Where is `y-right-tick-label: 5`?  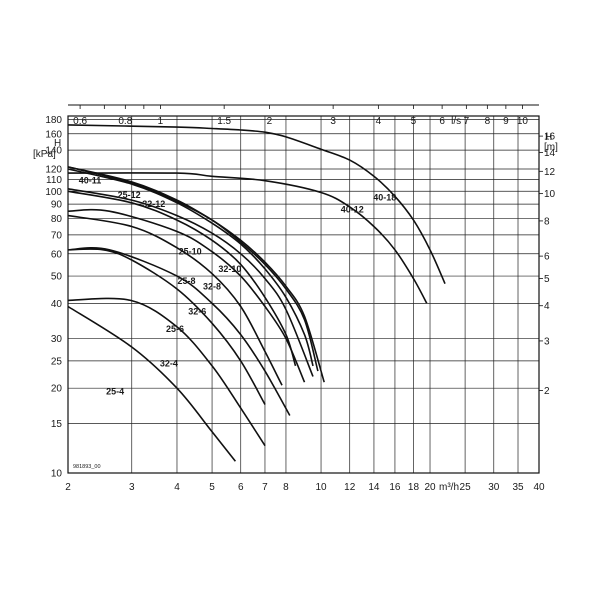 y-right-tick-label: 5 is located at coordinates (547, 279).